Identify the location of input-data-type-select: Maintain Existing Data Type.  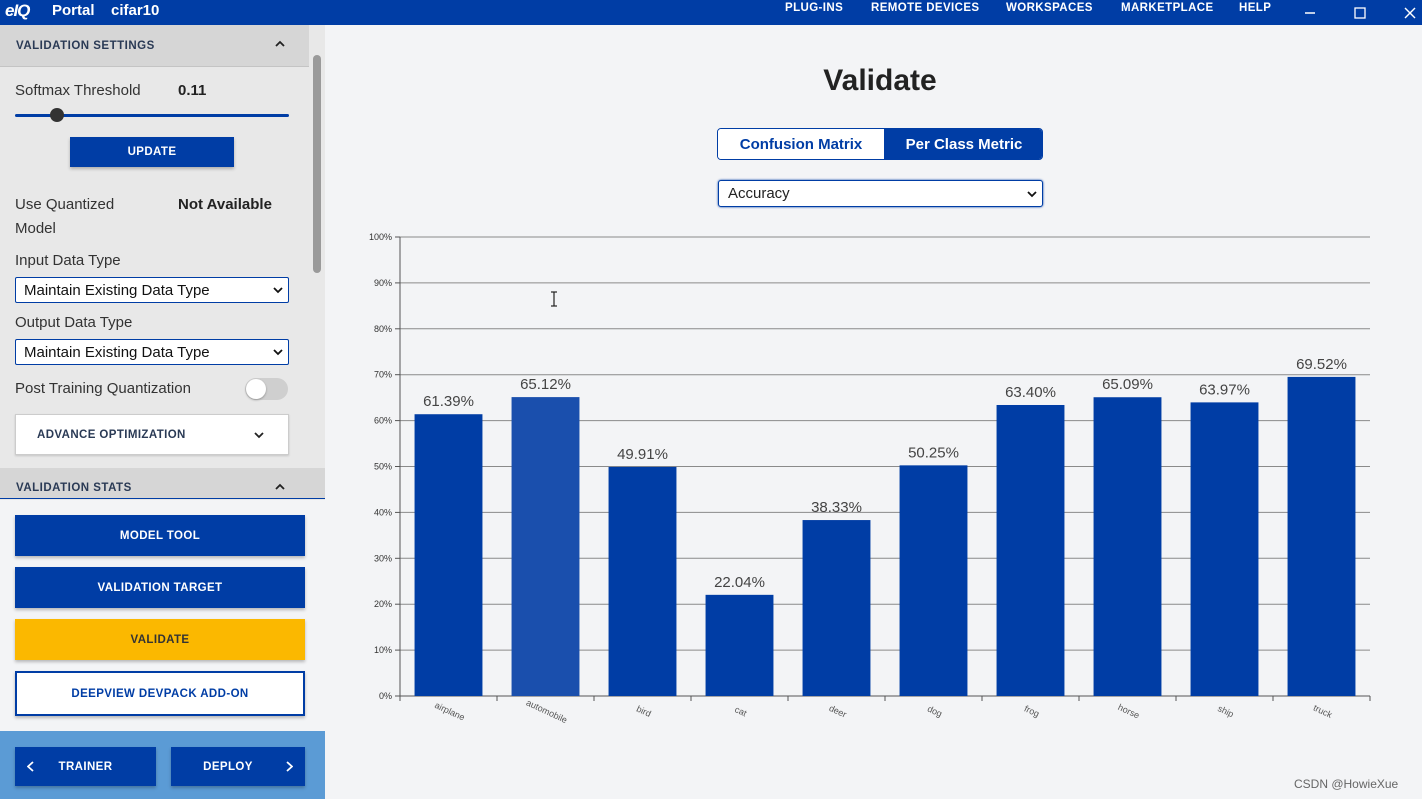
(152, 290).